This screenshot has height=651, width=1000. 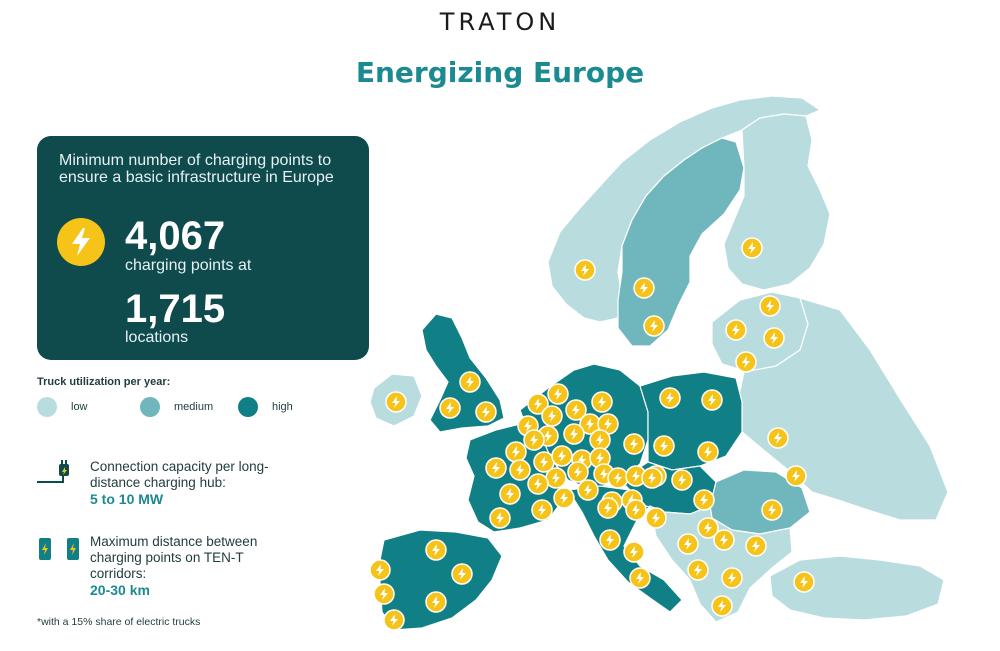 I want to click on footnote: *with a 15% share of electric trucks, so click(x=119, y=622).